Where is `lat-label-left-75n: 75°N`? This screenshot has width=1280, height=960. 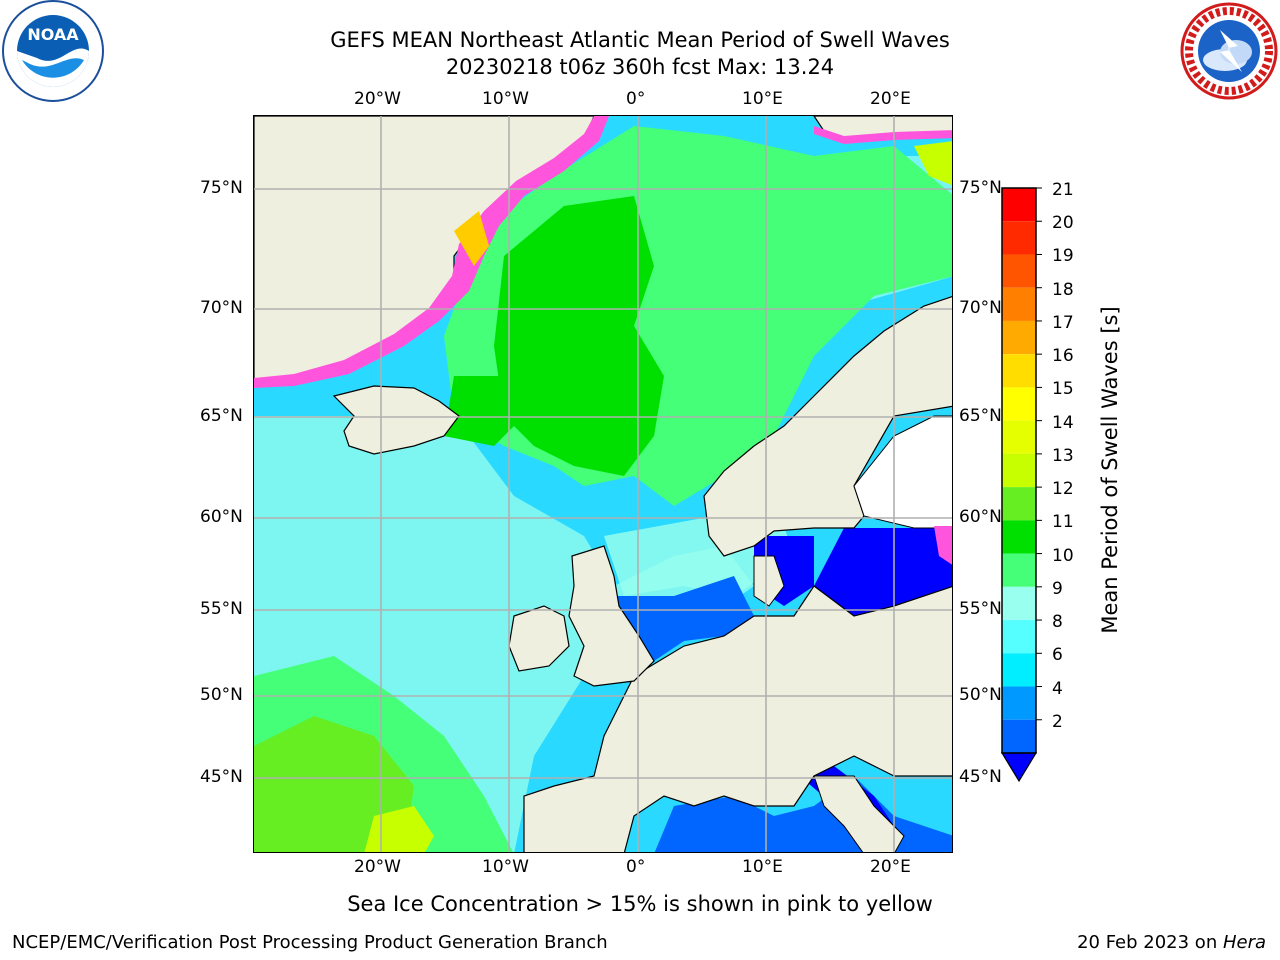
lat-label-left-75n: 75°N is located at coordinates (221, 188).